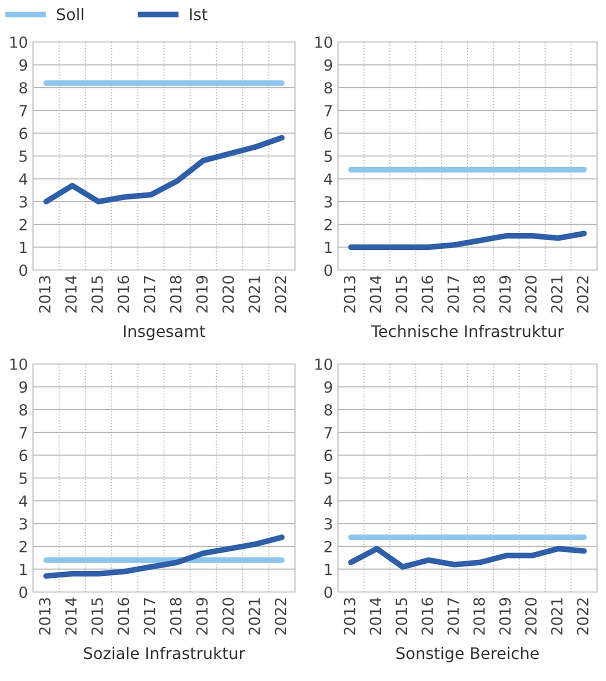 Image resolution: width=606 pixels, height=681 pixels. Describe the element at coordinates (467, 654) in the screenshot. I see `x-axis-title: Sonstige Bereiche` at that location.